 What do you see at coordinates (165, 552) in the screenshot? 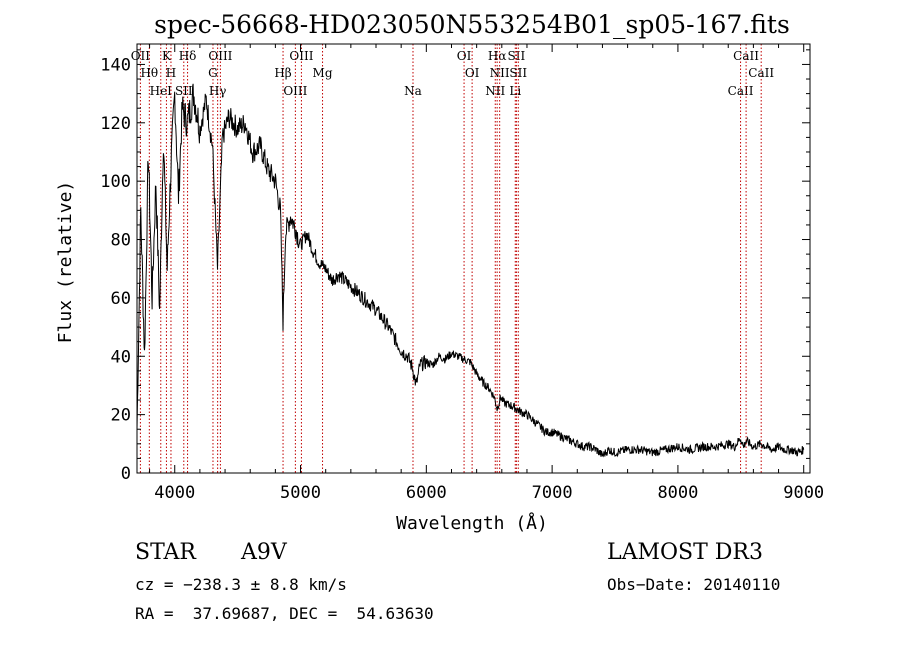
I see `object-class: STAR` at bounding box center [165, 552].